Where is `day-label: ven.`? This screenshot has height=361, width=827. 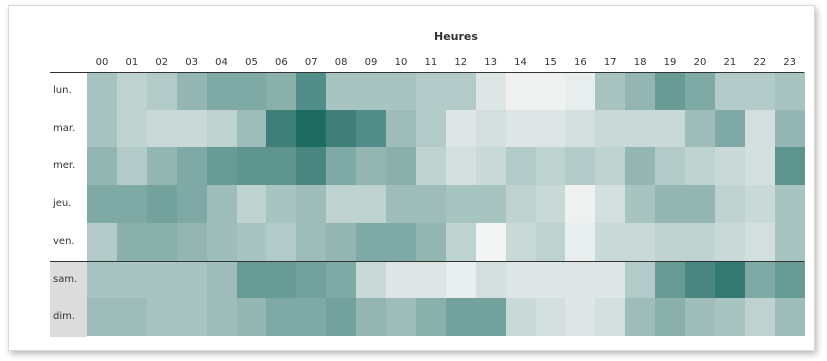 day-label: ven. is located at coordinates (64, 241).